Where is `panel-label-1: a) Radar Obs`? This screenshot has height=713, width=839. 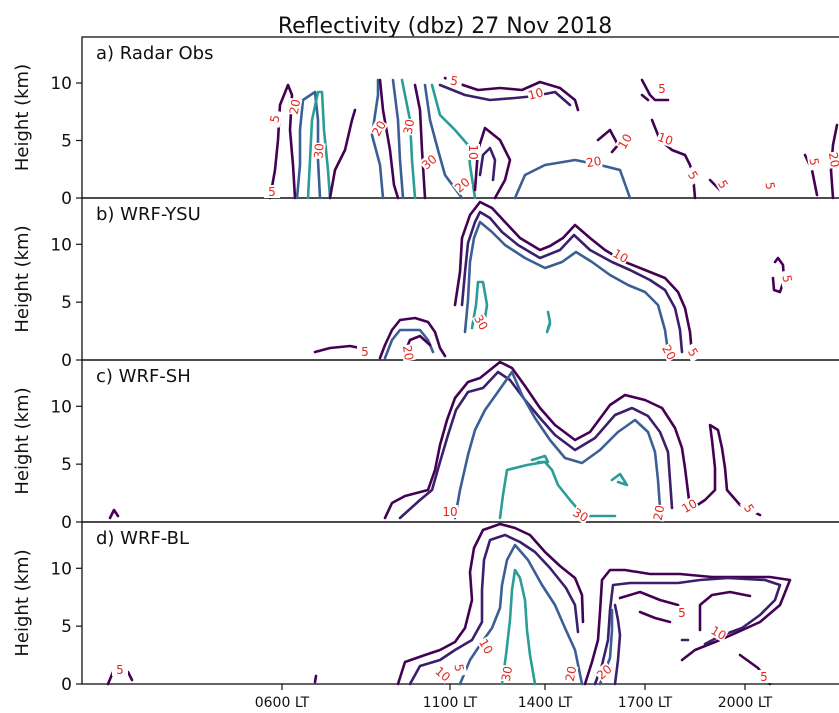 panel-label-1: a) Radar Obs is located at coordinates (154, 53).